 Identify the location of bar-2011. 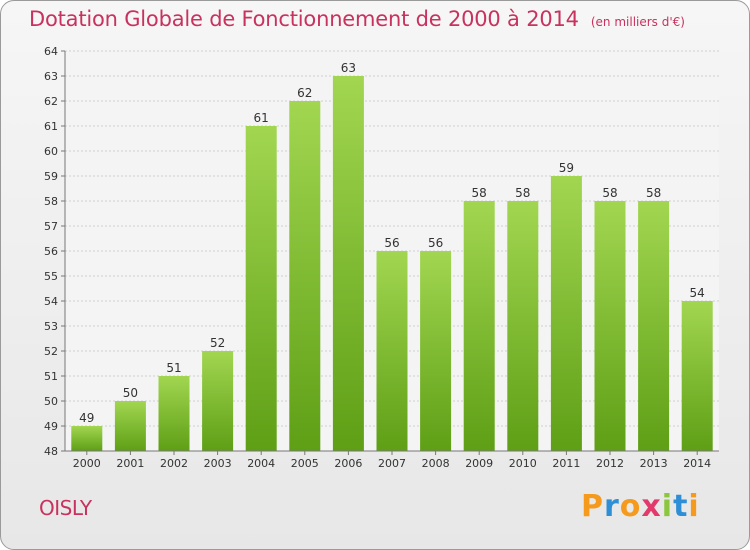
(566, 313).